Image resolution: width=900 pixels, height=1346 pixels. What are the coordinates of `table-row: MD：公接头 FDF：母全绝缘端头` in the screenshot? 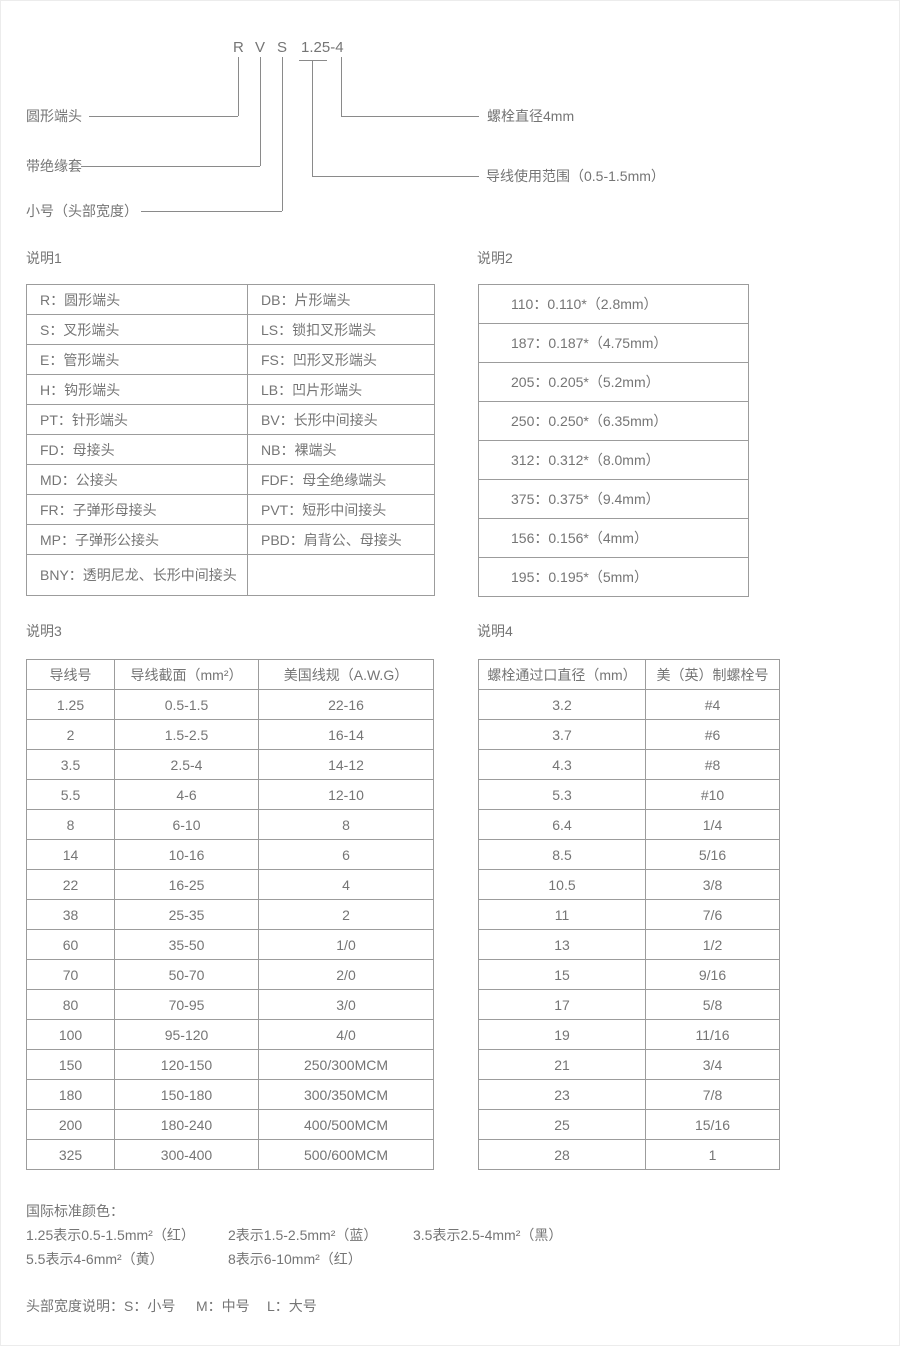 It's located at (230, 479).